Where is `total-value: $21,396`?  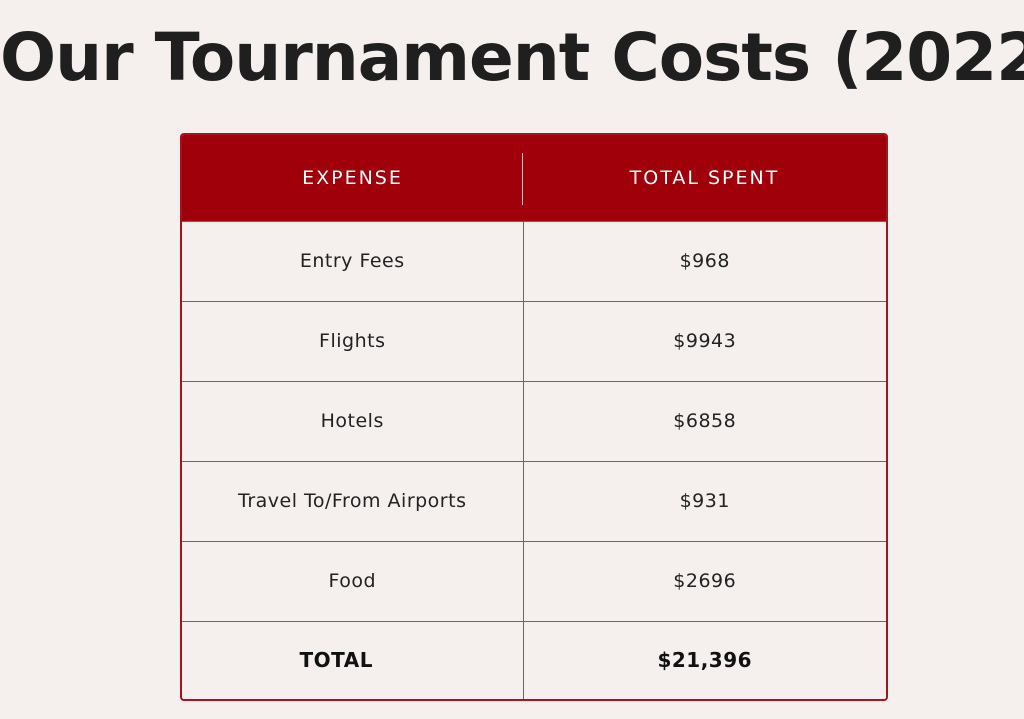 total-value: $21,396 is located at coordinates (704, 659).